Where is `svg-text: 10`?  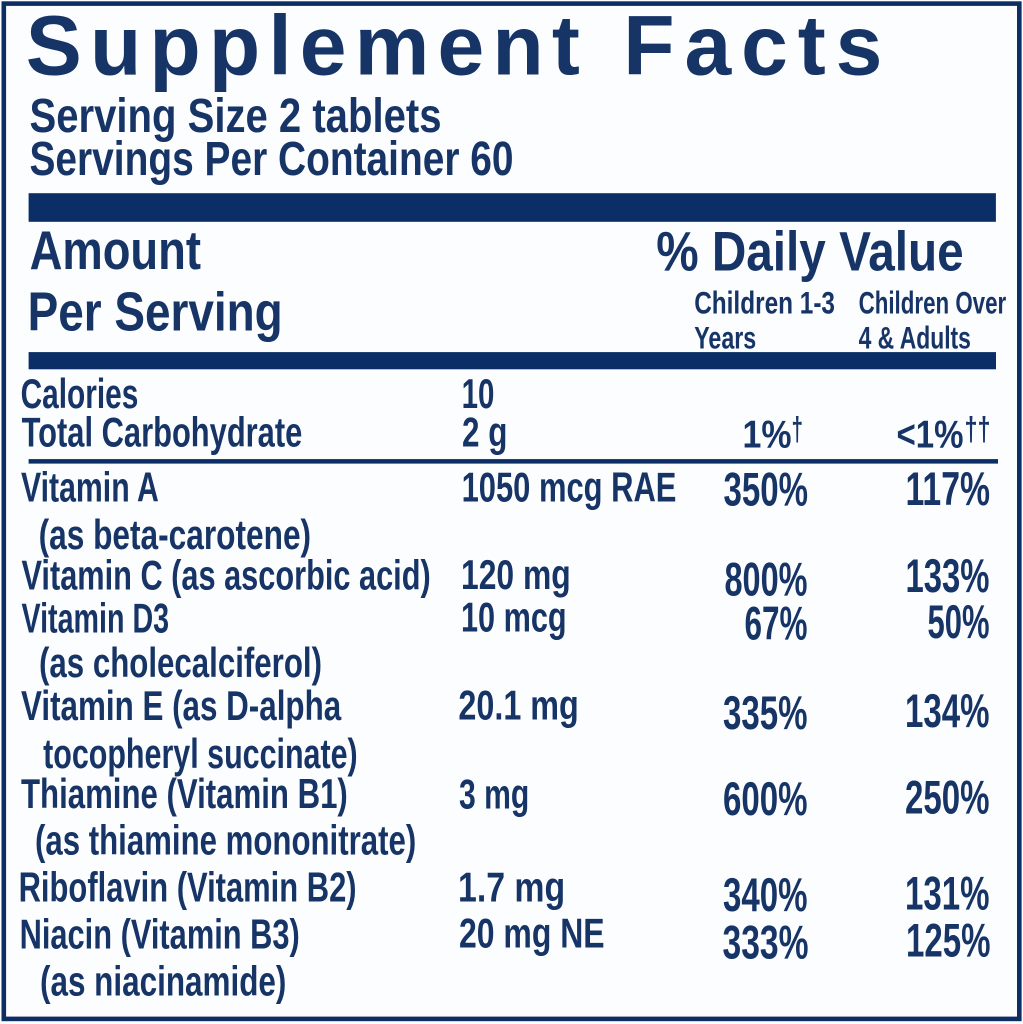
svg-text: 10 is located at coordinates (478, 393).